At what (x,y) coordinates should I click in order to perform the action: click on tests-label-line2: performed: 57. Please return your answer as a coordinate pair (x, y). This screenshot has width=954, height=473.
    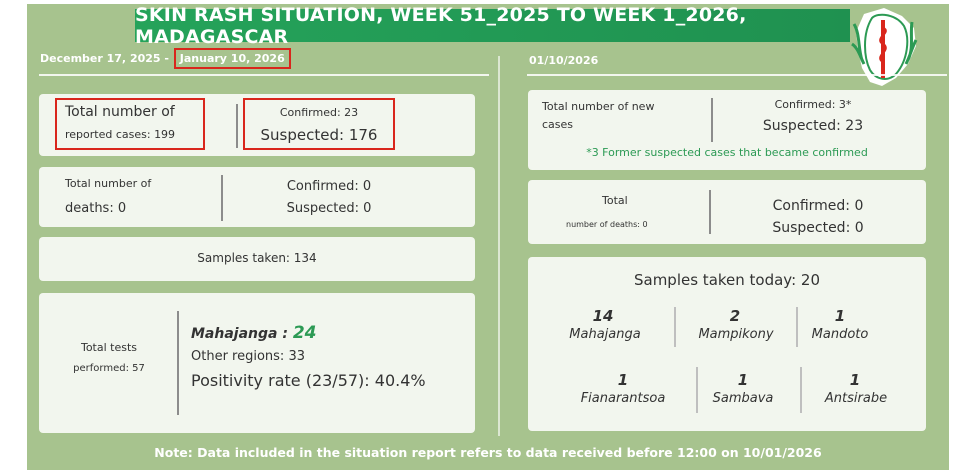
    Looking at the image, I should click on (109, 368).